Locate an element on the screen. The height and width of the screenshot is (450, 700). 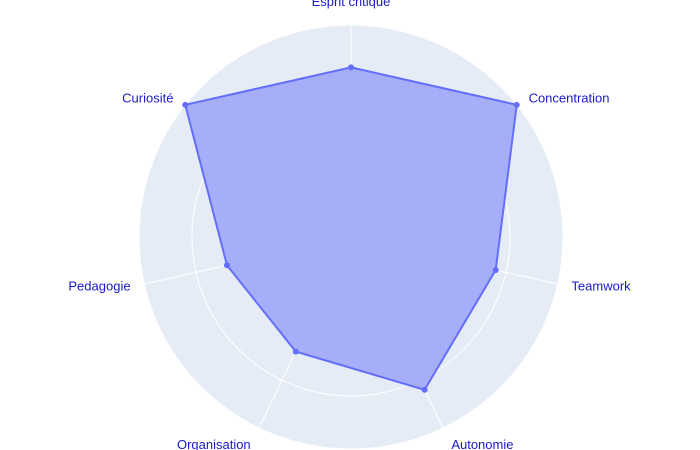
axis-label-6: Curiosité is located at coordinates (147, 98).